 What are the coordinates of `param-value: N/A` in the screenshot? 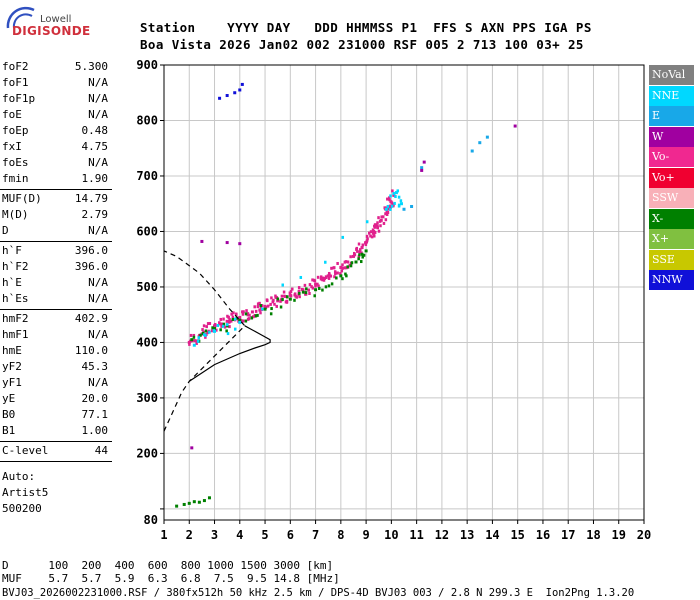 It's located at (98, 98).